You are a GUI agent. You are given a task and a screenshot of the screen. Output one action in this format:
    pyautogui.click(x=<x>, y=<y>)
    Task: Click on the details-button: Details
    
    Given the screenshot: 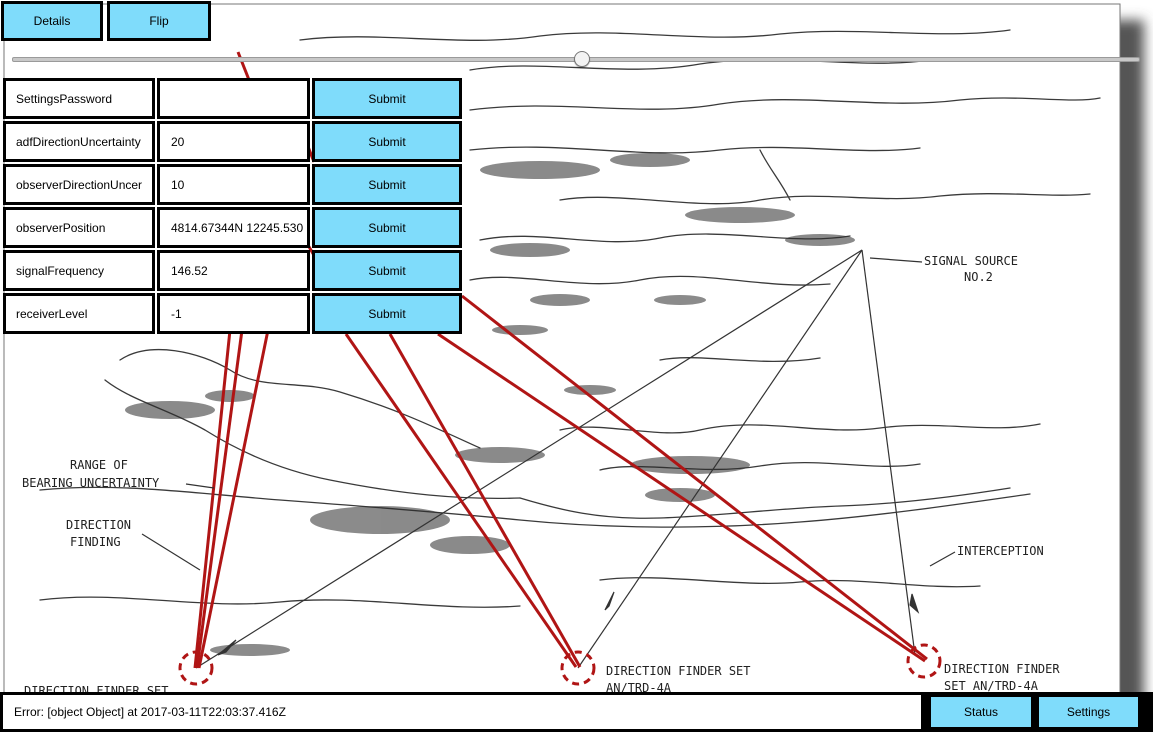 What is the action you would take?
    pyautogui.click(x=52, y=21)
    